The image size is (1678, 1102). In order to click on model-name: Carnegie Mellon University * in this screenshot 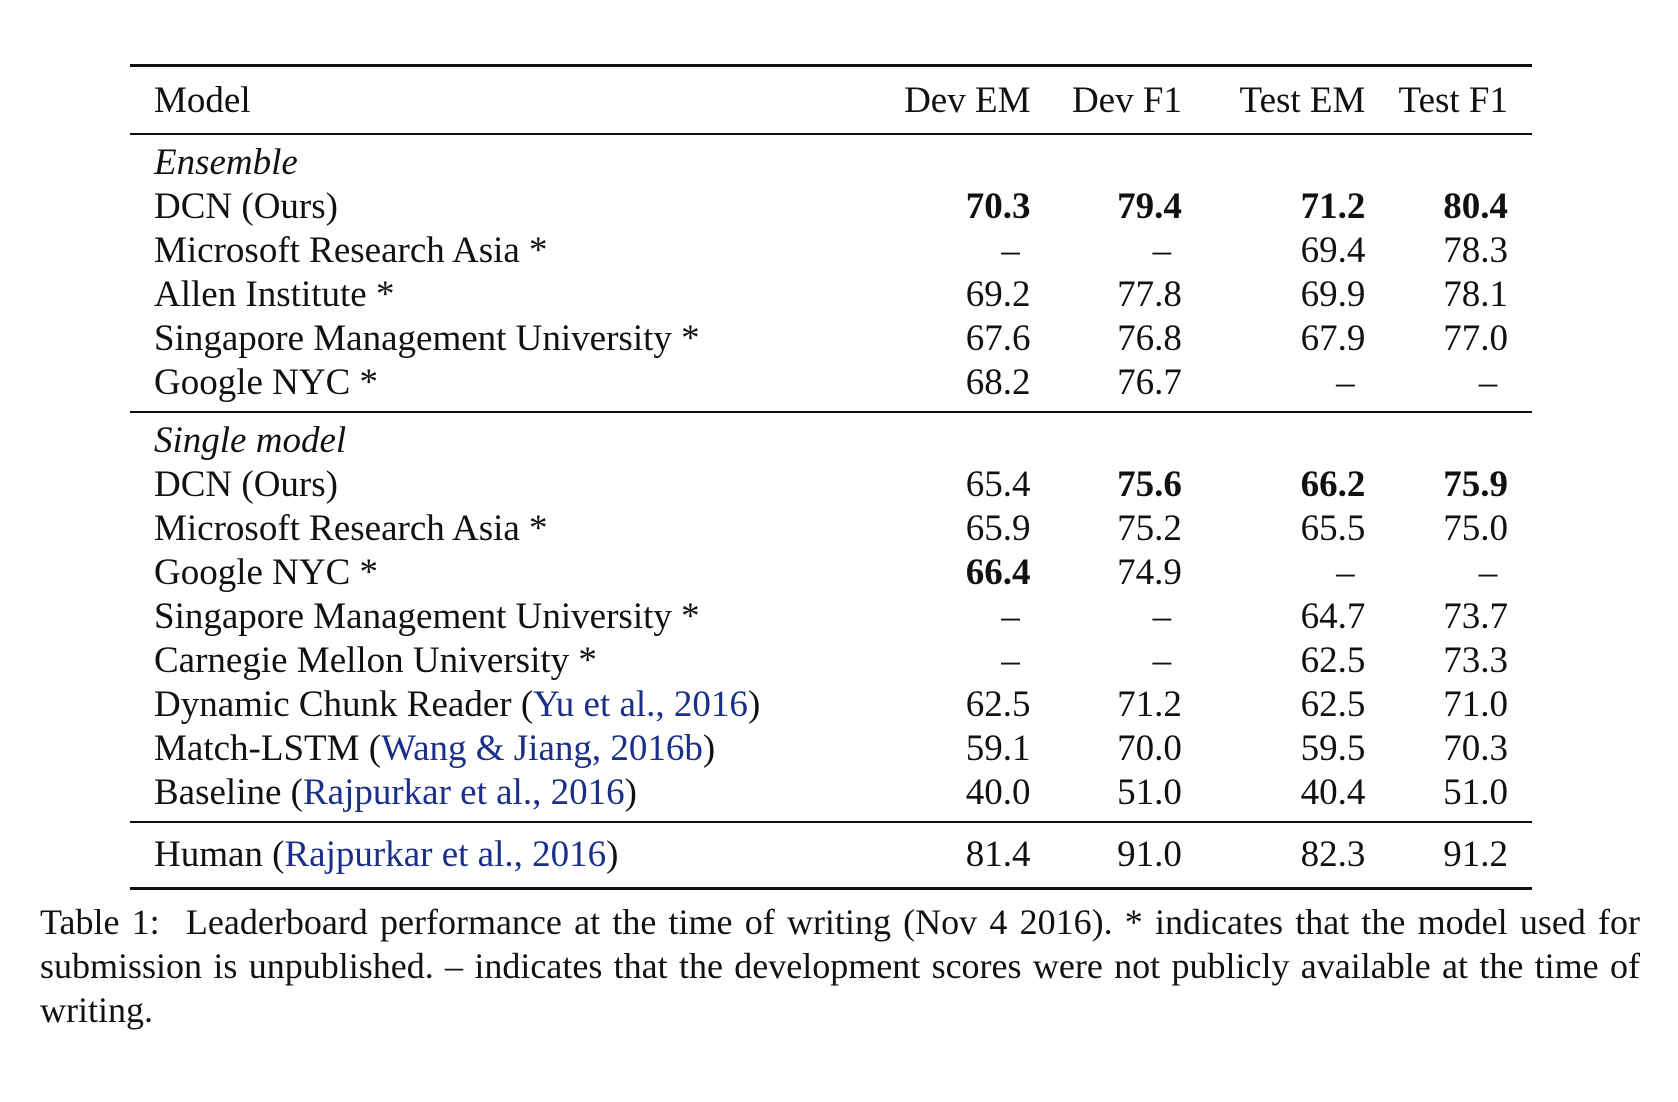, I will do `click(375, 660)`.